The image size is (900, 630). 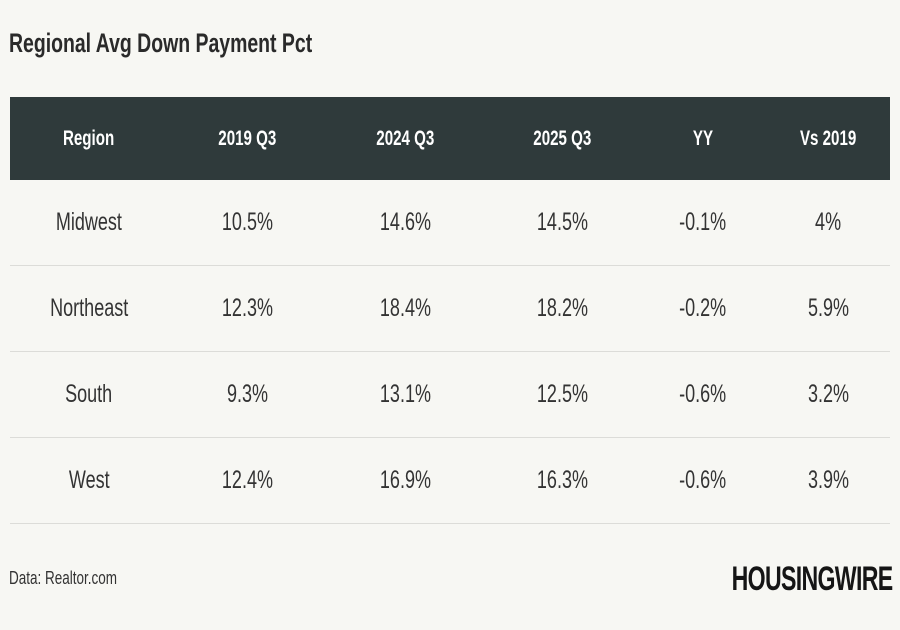 I want to click on column-header: Vs 2019, so click(x=828, y=138).